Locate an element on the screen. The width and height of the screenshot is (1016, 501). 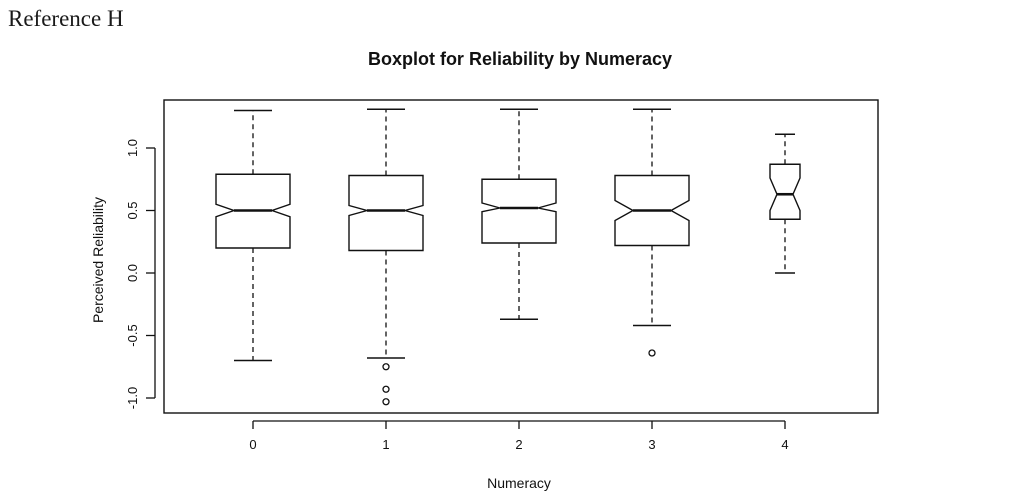
y-axis: -1.0 -0.5 0.0 0.5 1.0 is located at coordinates (140, 274).